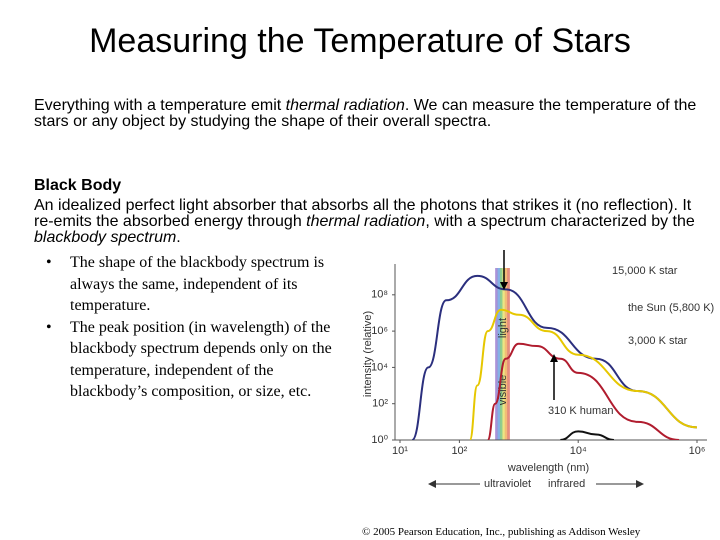 The width and height of the screenshot is (720, 540). Describe the element at coordinates (507, 484) in the screenshot. I see `direction-label: ultraviolet` at that location.